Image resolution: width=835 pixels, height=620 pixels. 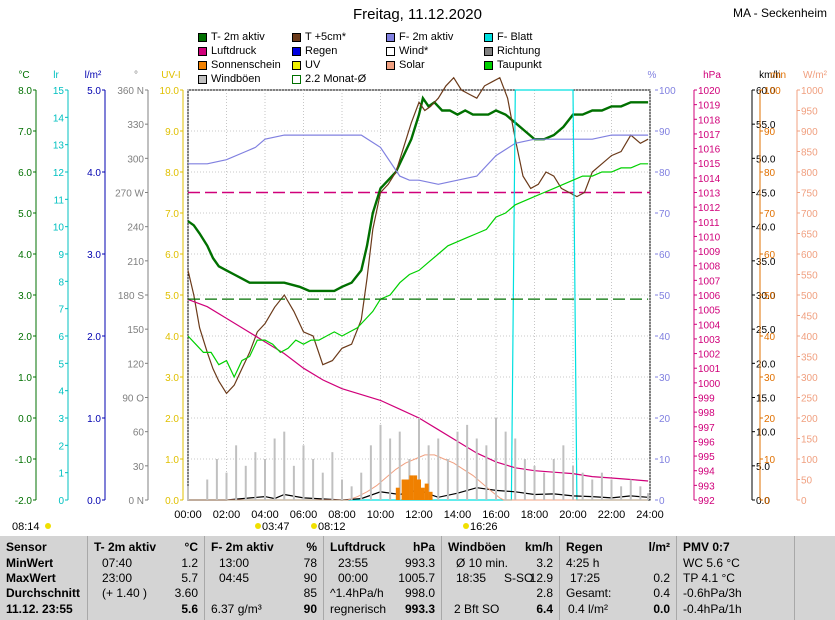 What do you see at coordinates (234, 51) in the screenshot?
I see `legend-label: Luftdruck` at bounding box center [234, 51].